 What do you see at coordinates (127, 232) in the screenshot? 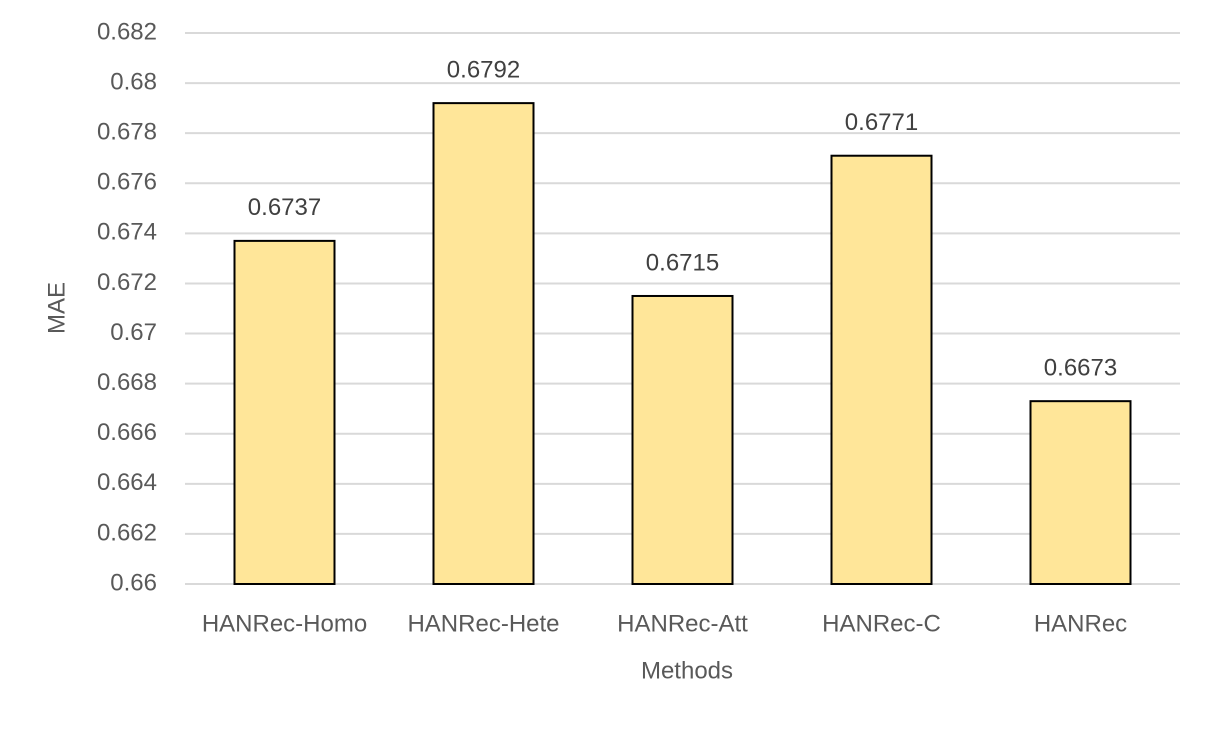
I see `y-tick-label: 0.674` at bounding box center [127, 232].